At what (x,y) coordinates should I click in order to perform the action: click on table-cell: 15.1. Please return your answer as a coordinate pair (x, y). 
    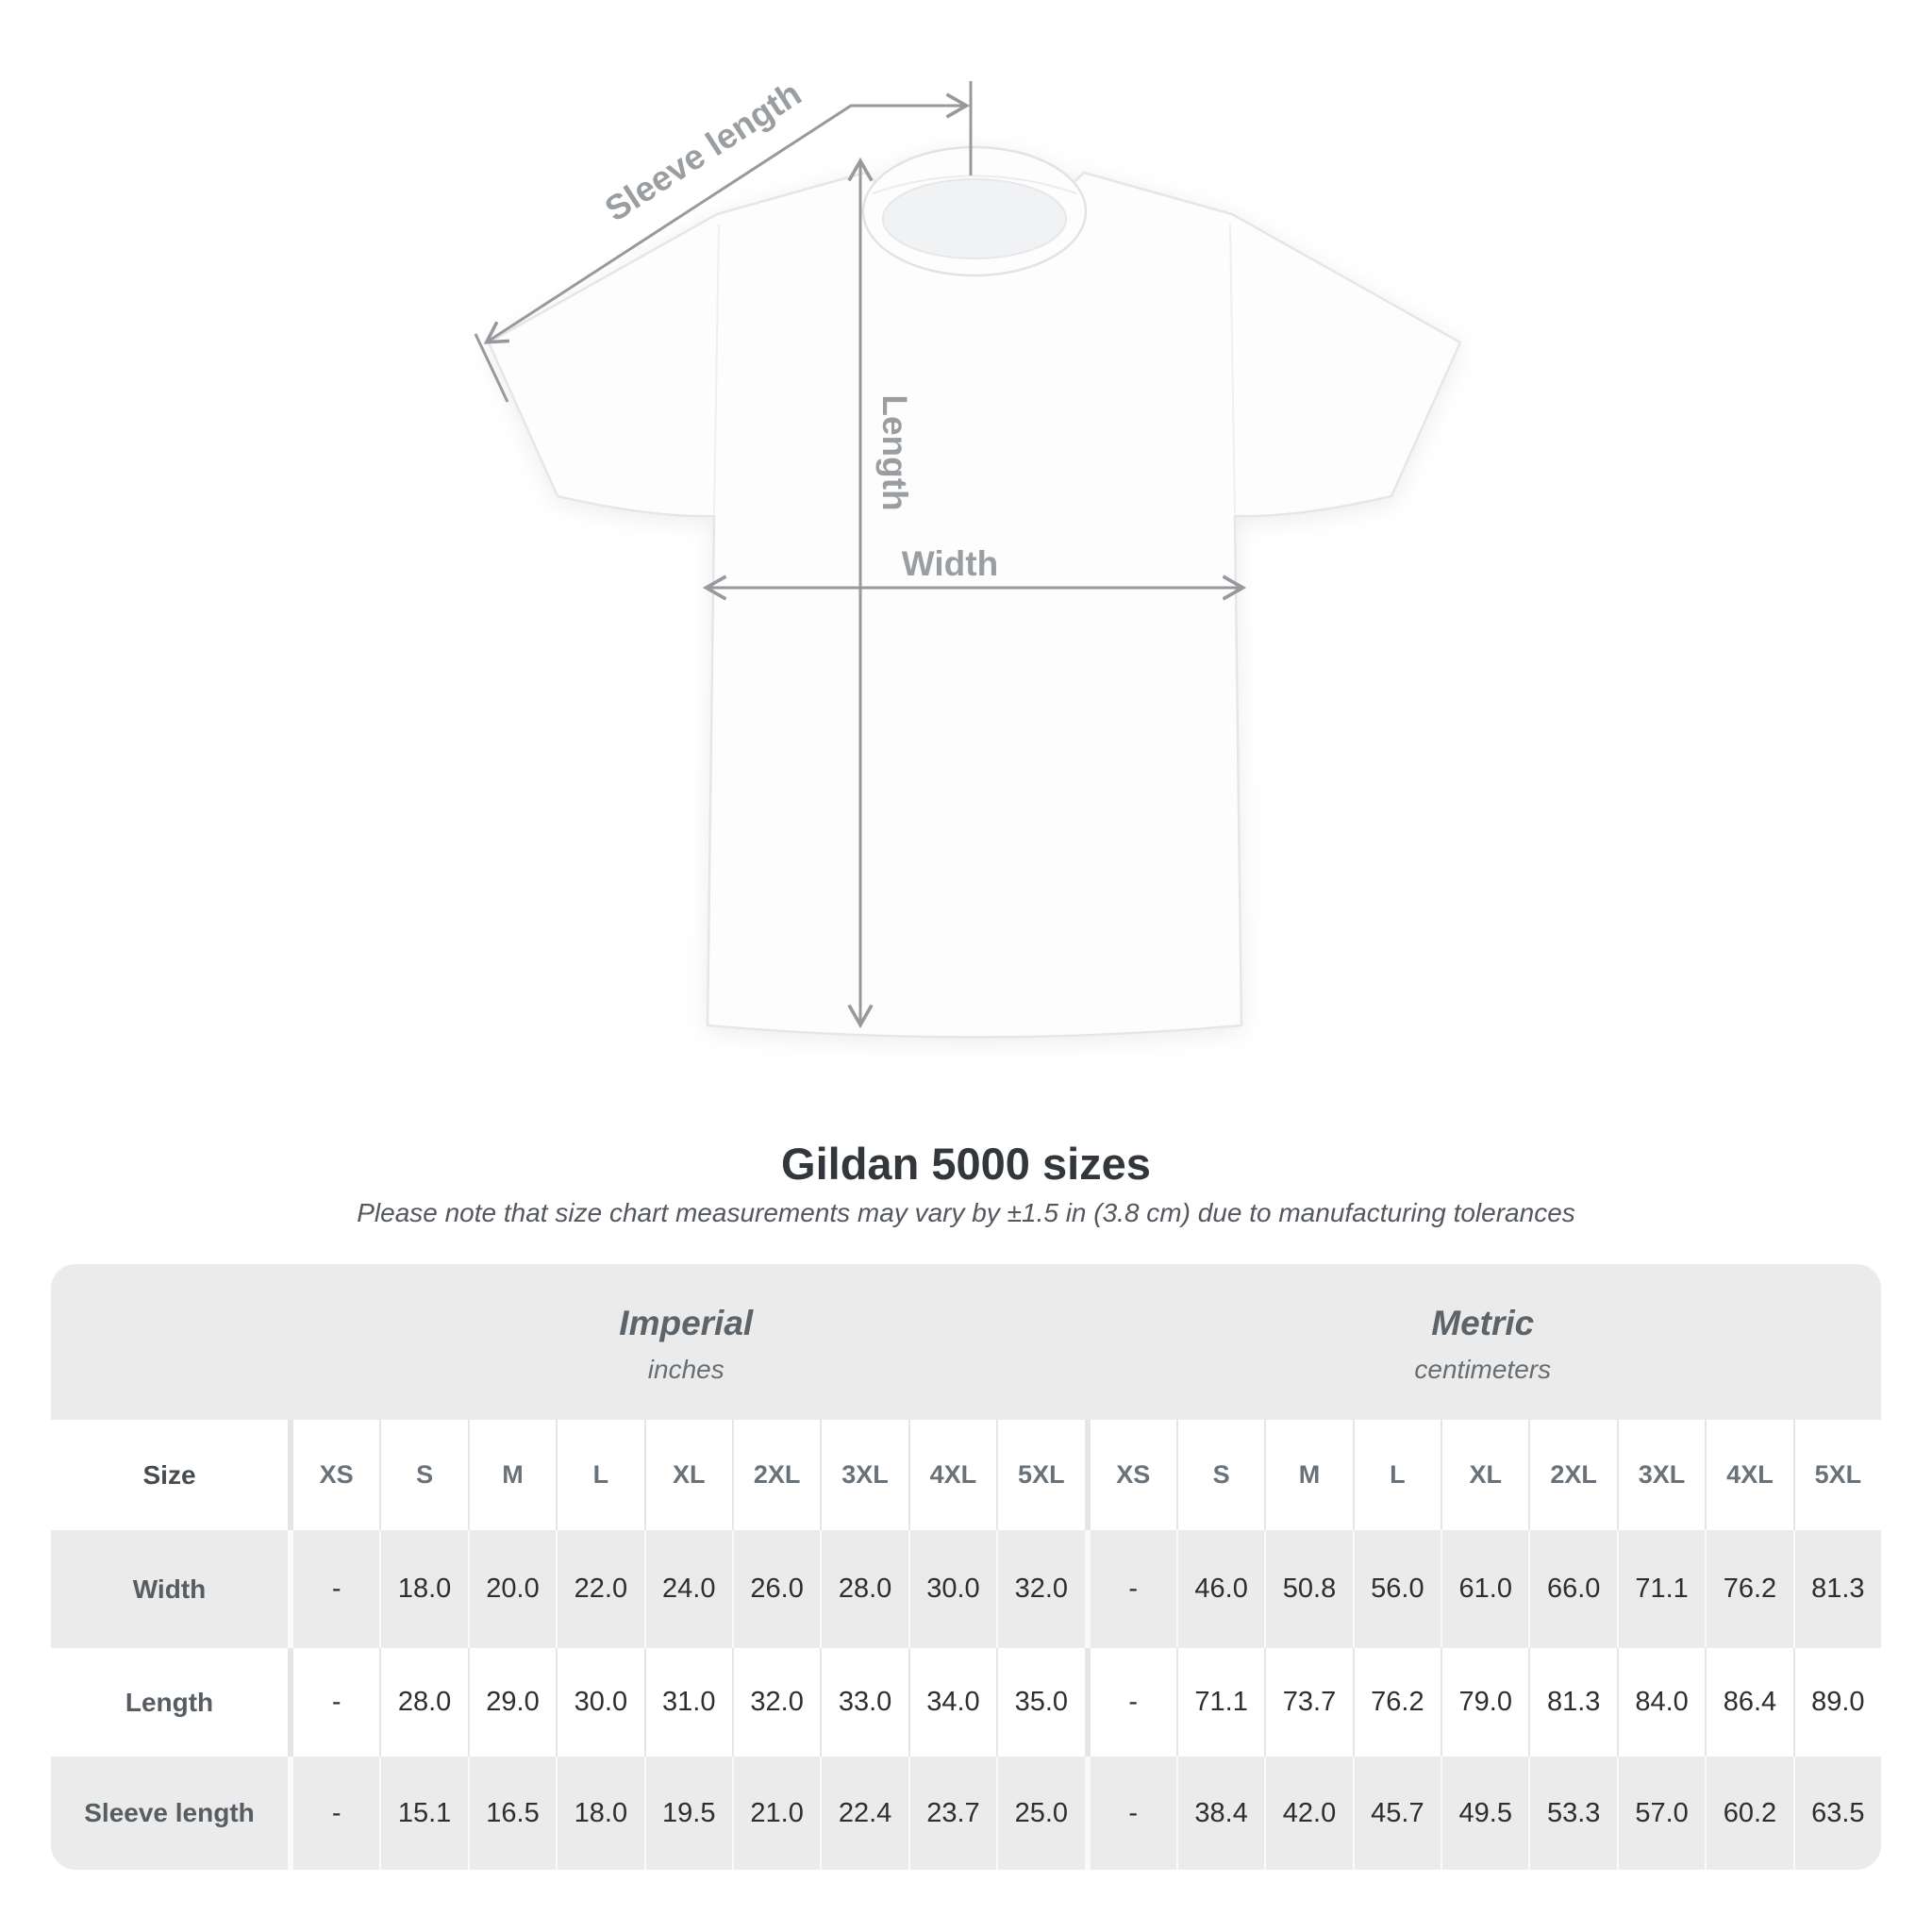
    Looking at the image, I should click on (423, 1814).